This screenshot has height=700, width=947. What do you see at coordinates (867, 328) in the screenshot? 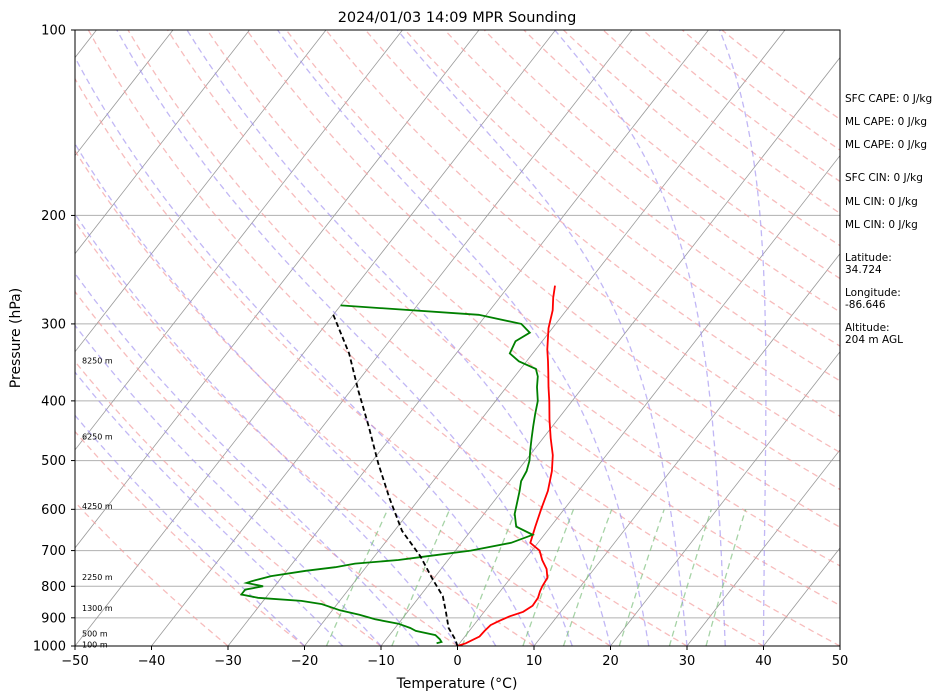
I see `altitude-label: Altitude:` at bounding box center [867, 328].